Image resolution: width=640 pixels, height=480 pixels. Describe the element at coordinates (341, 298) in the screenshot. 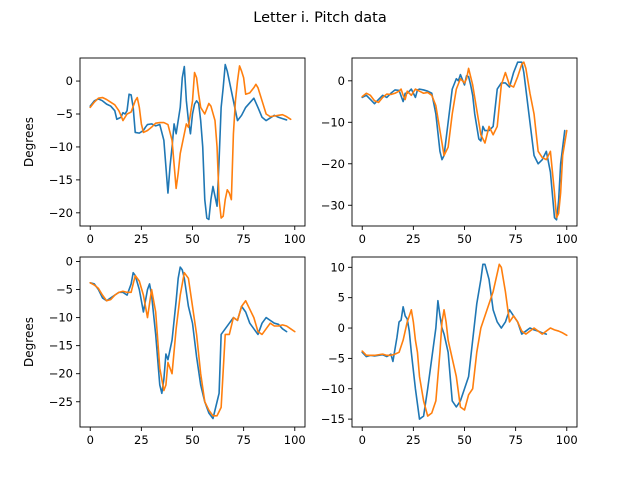

I see `y-tick-label: 5` at that location.